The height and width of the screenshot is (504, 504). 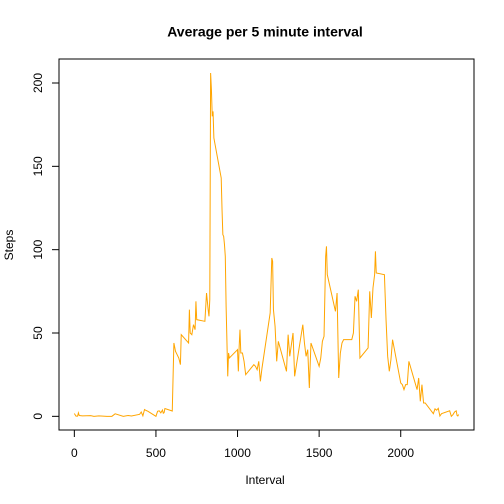 I want to click on x-tick-label: 1000, so click(x=237, y=453).